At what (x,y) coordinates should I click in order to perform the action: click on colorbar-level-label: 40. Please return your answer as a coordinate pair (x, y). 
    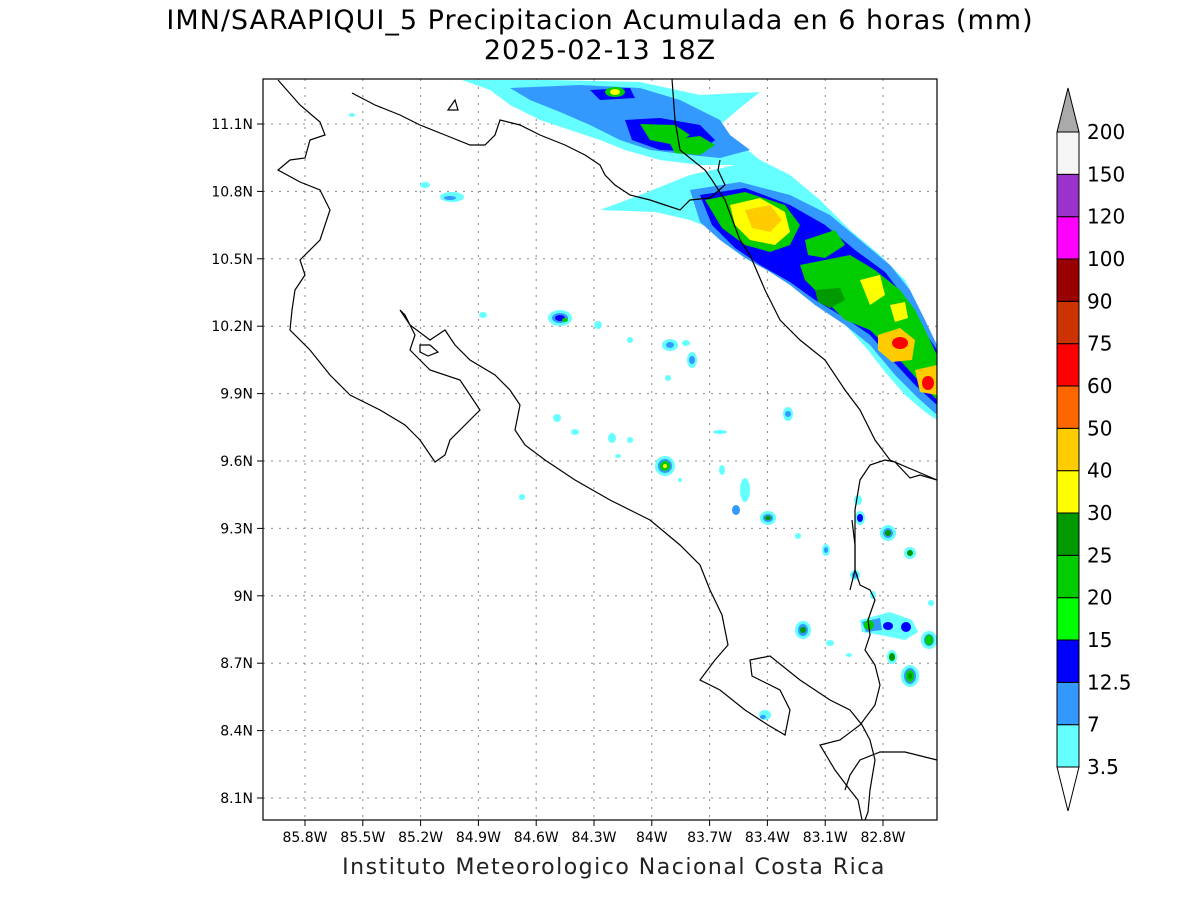
    Looking at the image, I should click on (1099, 471).